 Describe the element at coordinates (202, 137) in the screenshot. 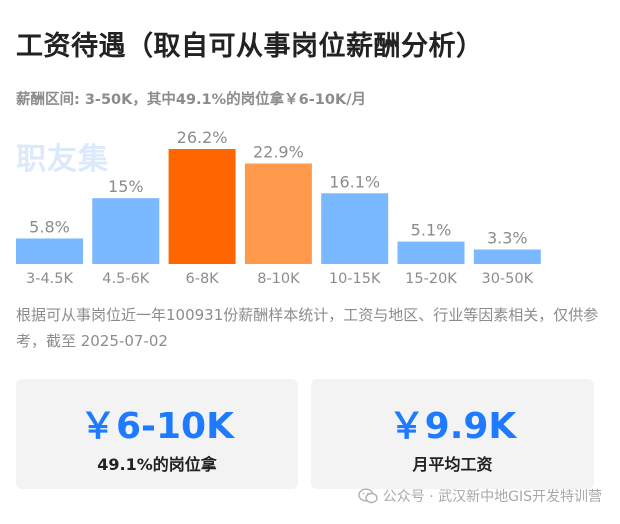

I see `value-label-6-8K: 26.2%` at that location.